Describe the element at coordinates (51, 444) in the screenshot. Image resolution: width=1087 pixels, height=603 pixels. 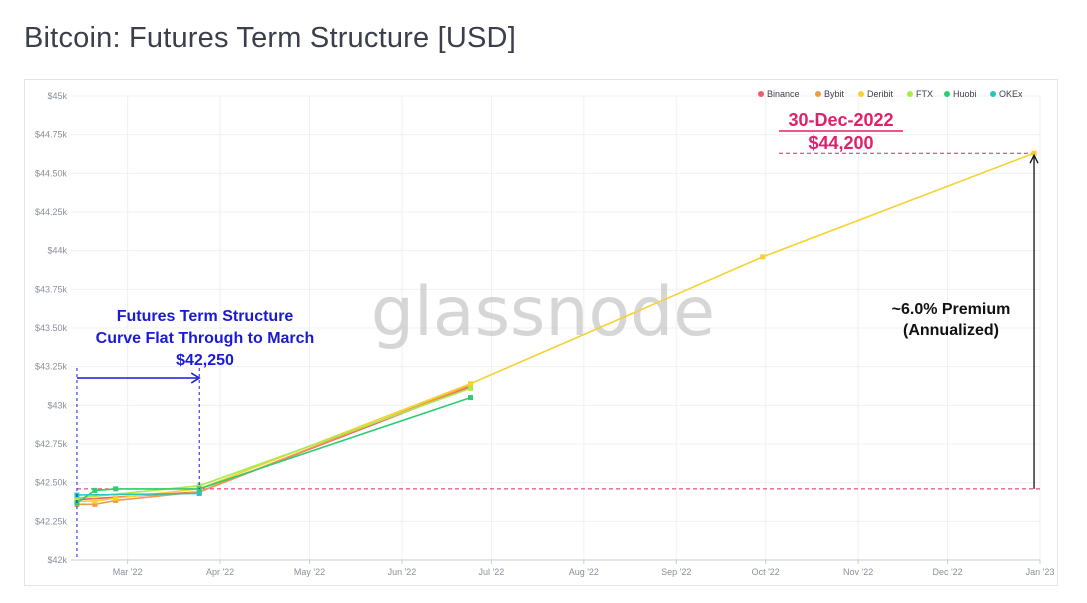
I see `y-tick-label: $42.75k` at that location.